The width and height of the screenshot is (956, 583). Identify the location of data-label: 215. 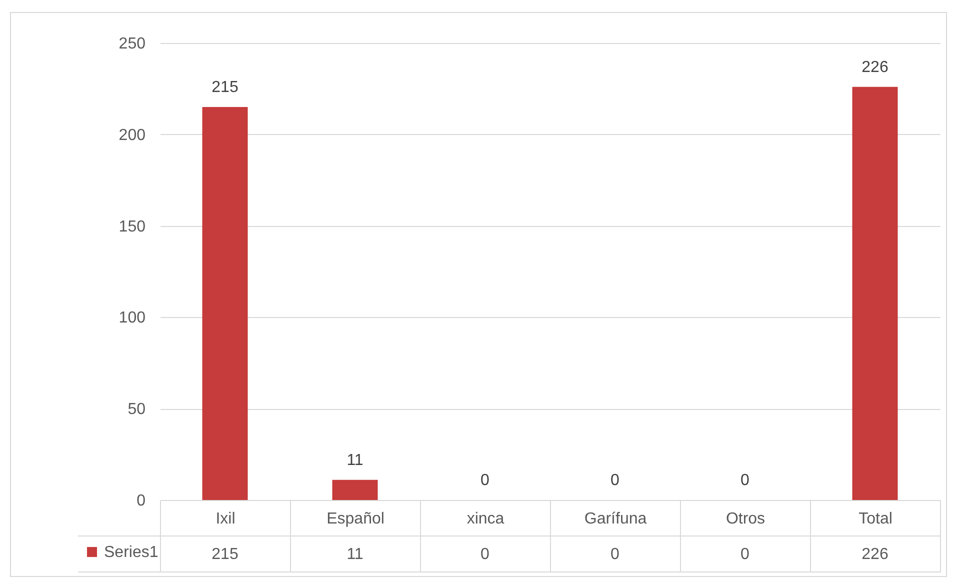
(225, 554).